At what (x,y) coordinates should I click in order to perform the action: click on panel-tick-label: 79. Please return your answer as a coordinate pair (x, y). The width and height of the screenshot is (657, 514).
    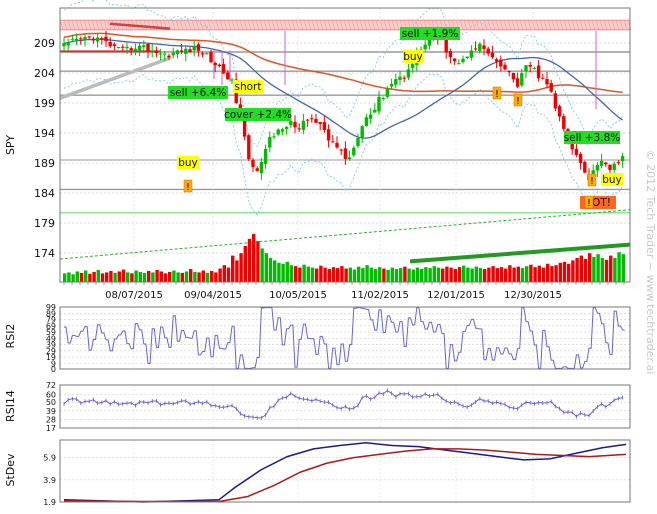
    Looking at the image, I should click on (51, 320).